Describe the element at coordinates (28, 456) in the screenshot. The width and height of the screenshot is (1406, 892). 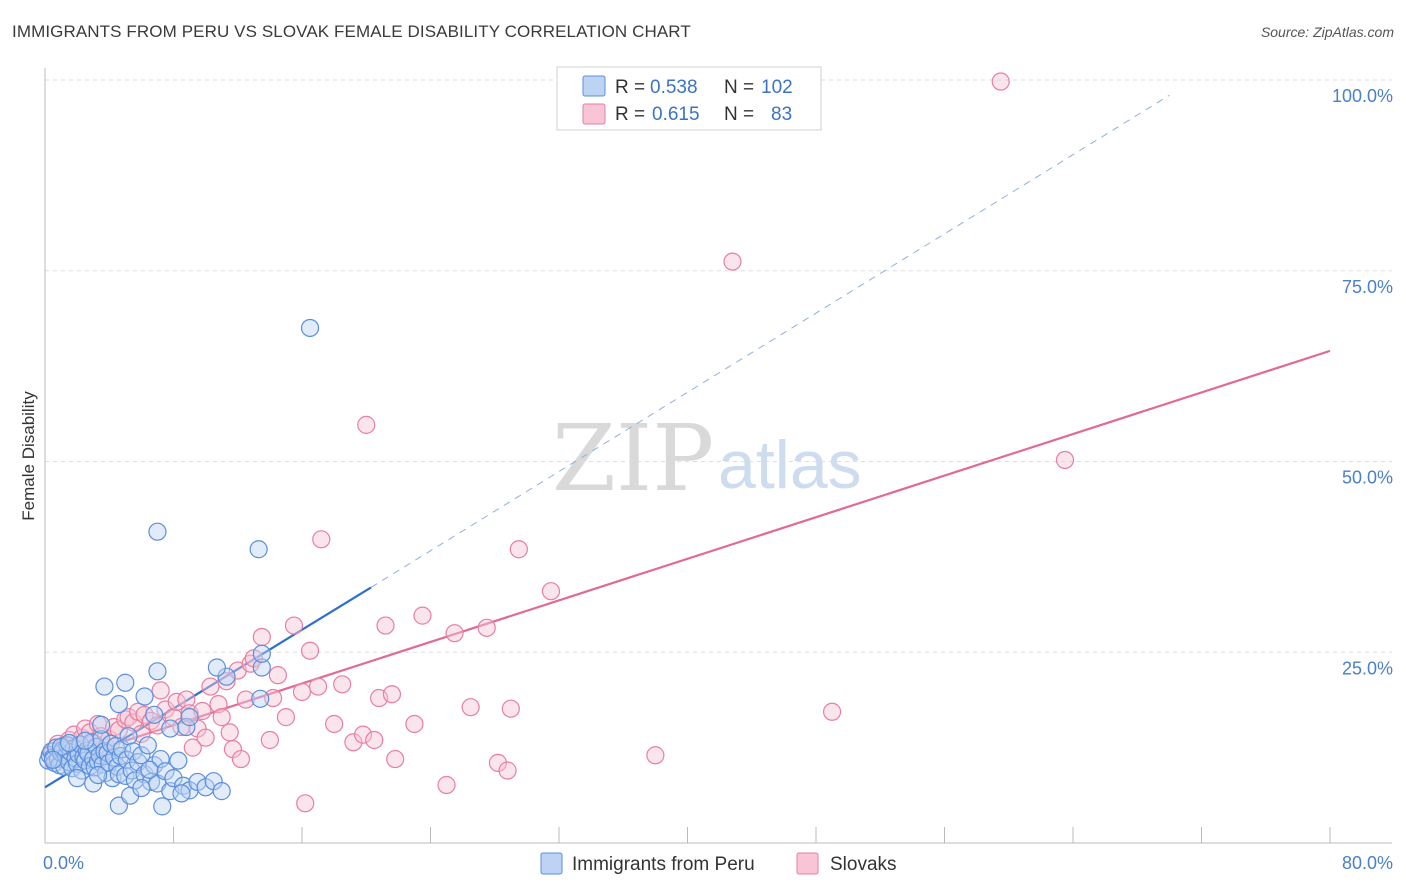
I see `y-axis-label: Female Disability` at that location.